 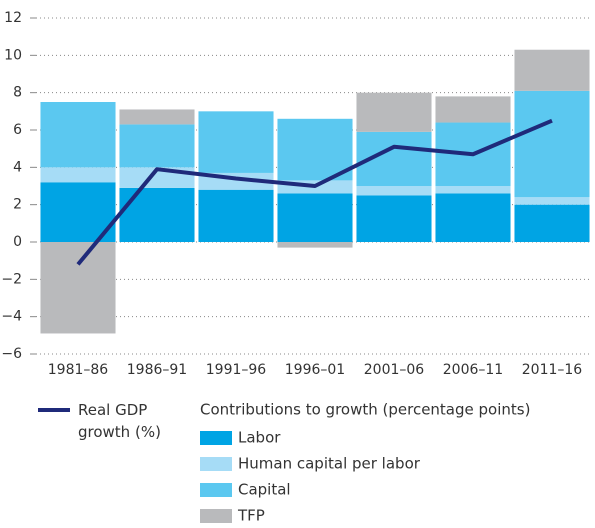 I want to click on x-tick-label: 2001–06, so click(x=394, y=370).